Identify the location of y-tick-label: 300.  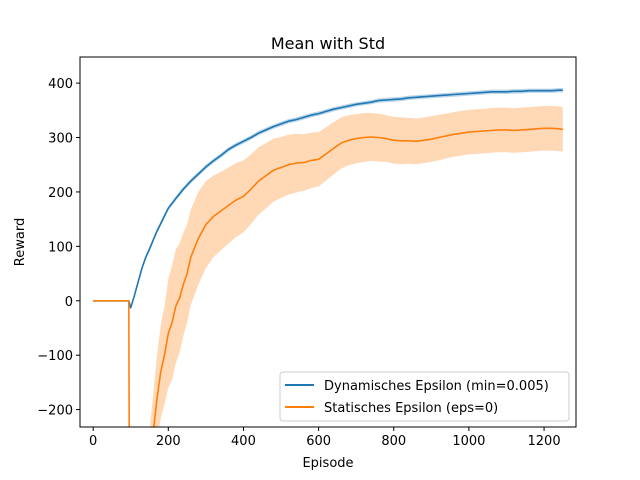
(60, 139).